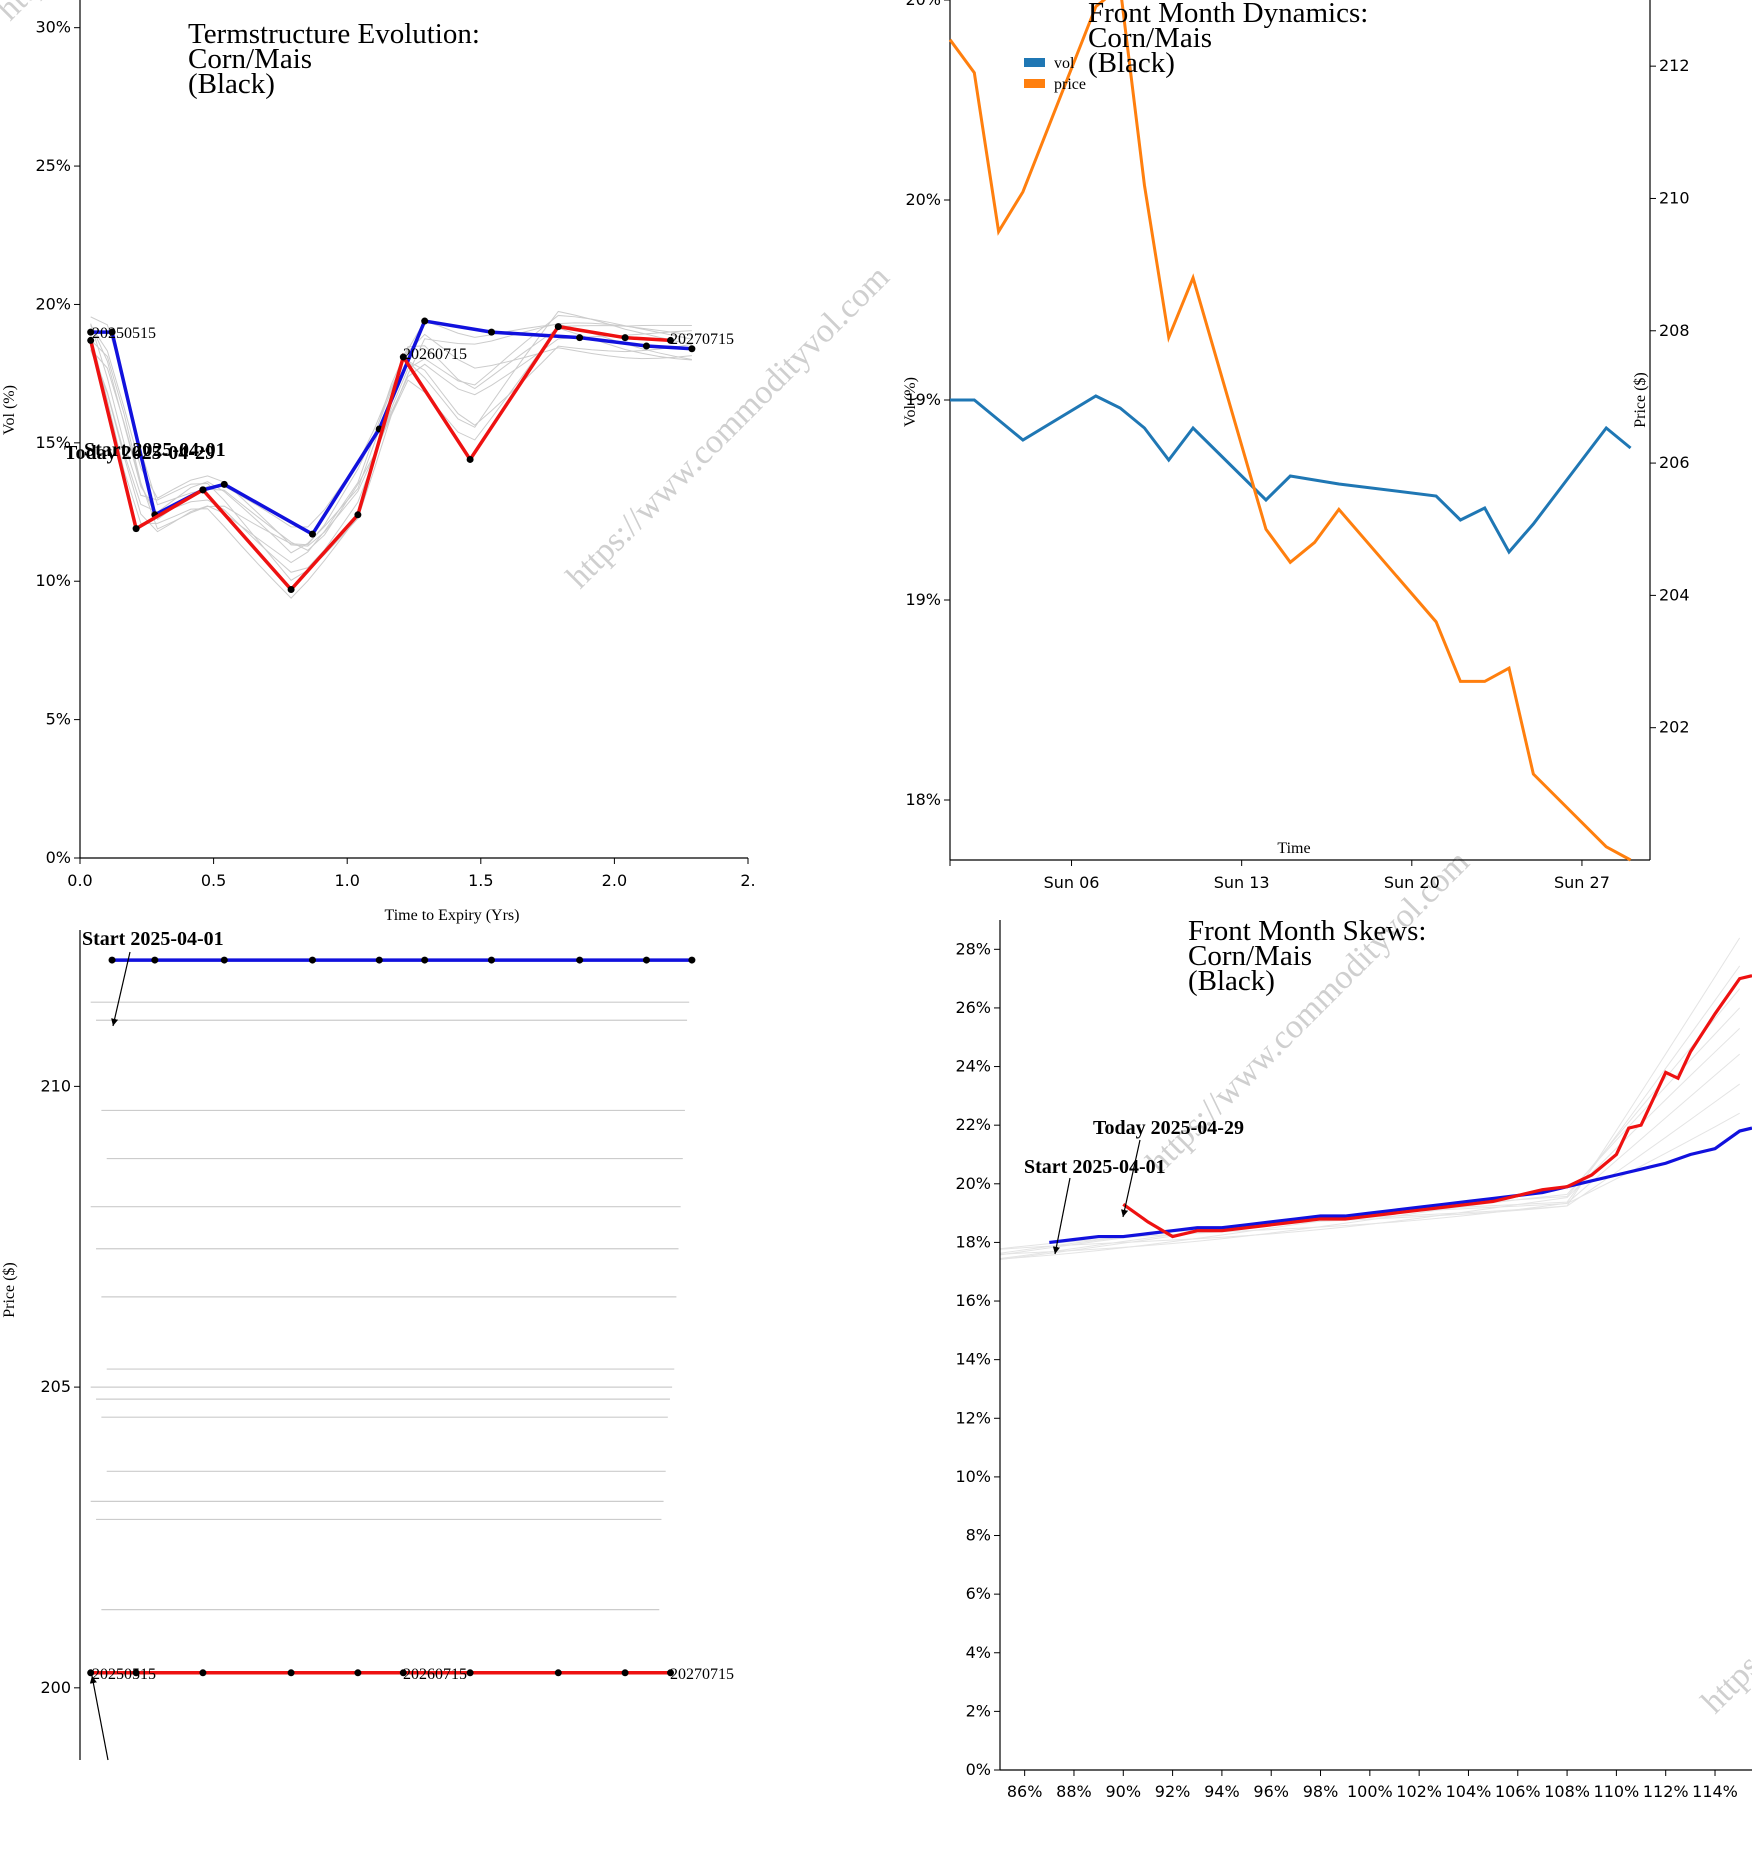 This screenshot has width=1752, height=1866. Describe the element at coordinates (1670, 396) in the screenshot. I see `dynamics-right-ticks: 202 204 206 208 210 212` at that location.